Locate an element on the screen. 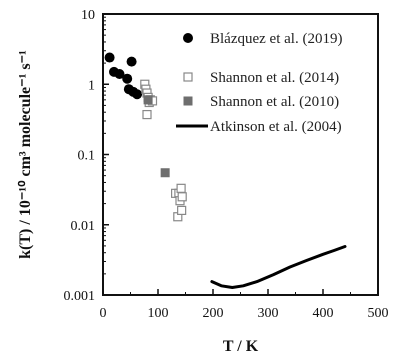 This screenshot has width=394, height=359. x-tick-label: 300 is located at coordinates (268, 313).